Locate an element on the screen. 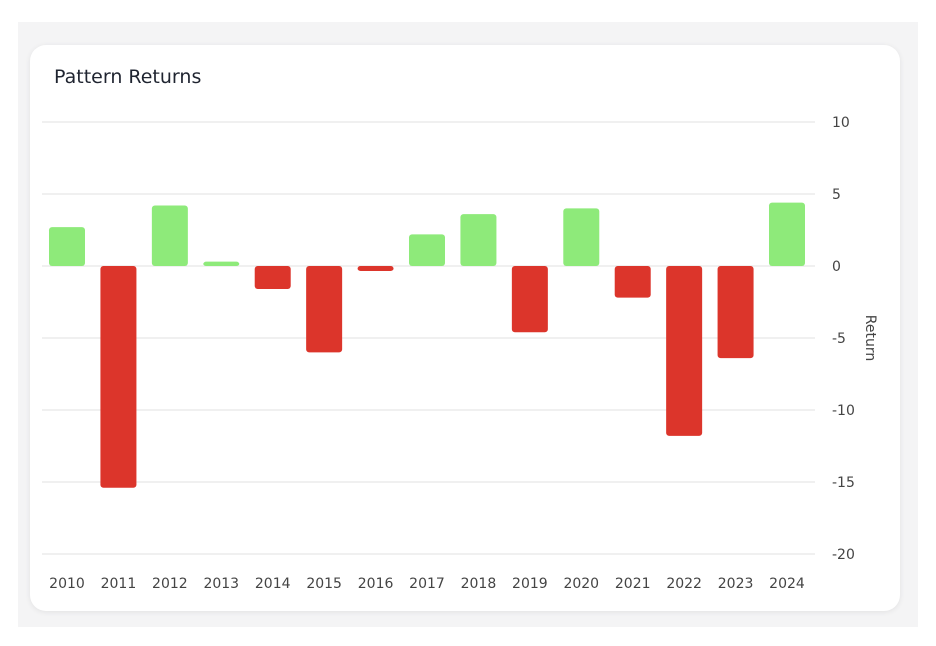 This screenshot has width=936, height=646. y-tick-label: -5 is located at coordinates (839, 339).